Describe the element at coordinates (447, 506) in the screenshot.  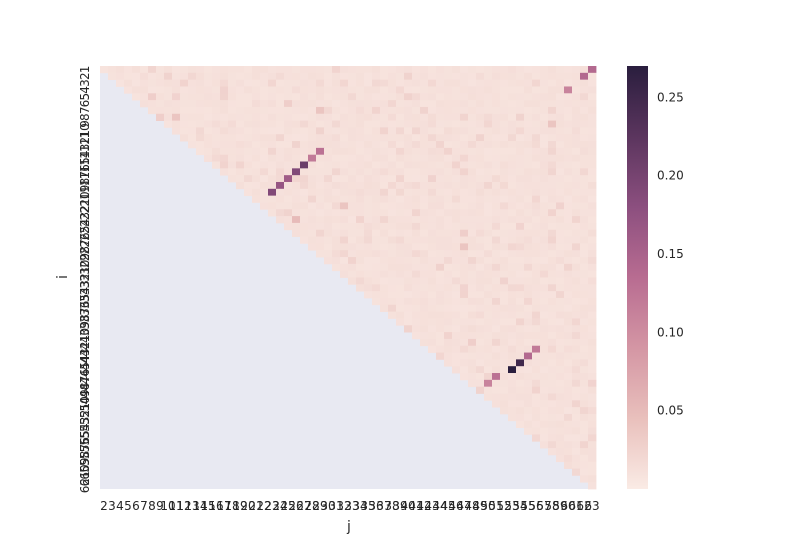
I see `x-tick-label: 45` at that location.